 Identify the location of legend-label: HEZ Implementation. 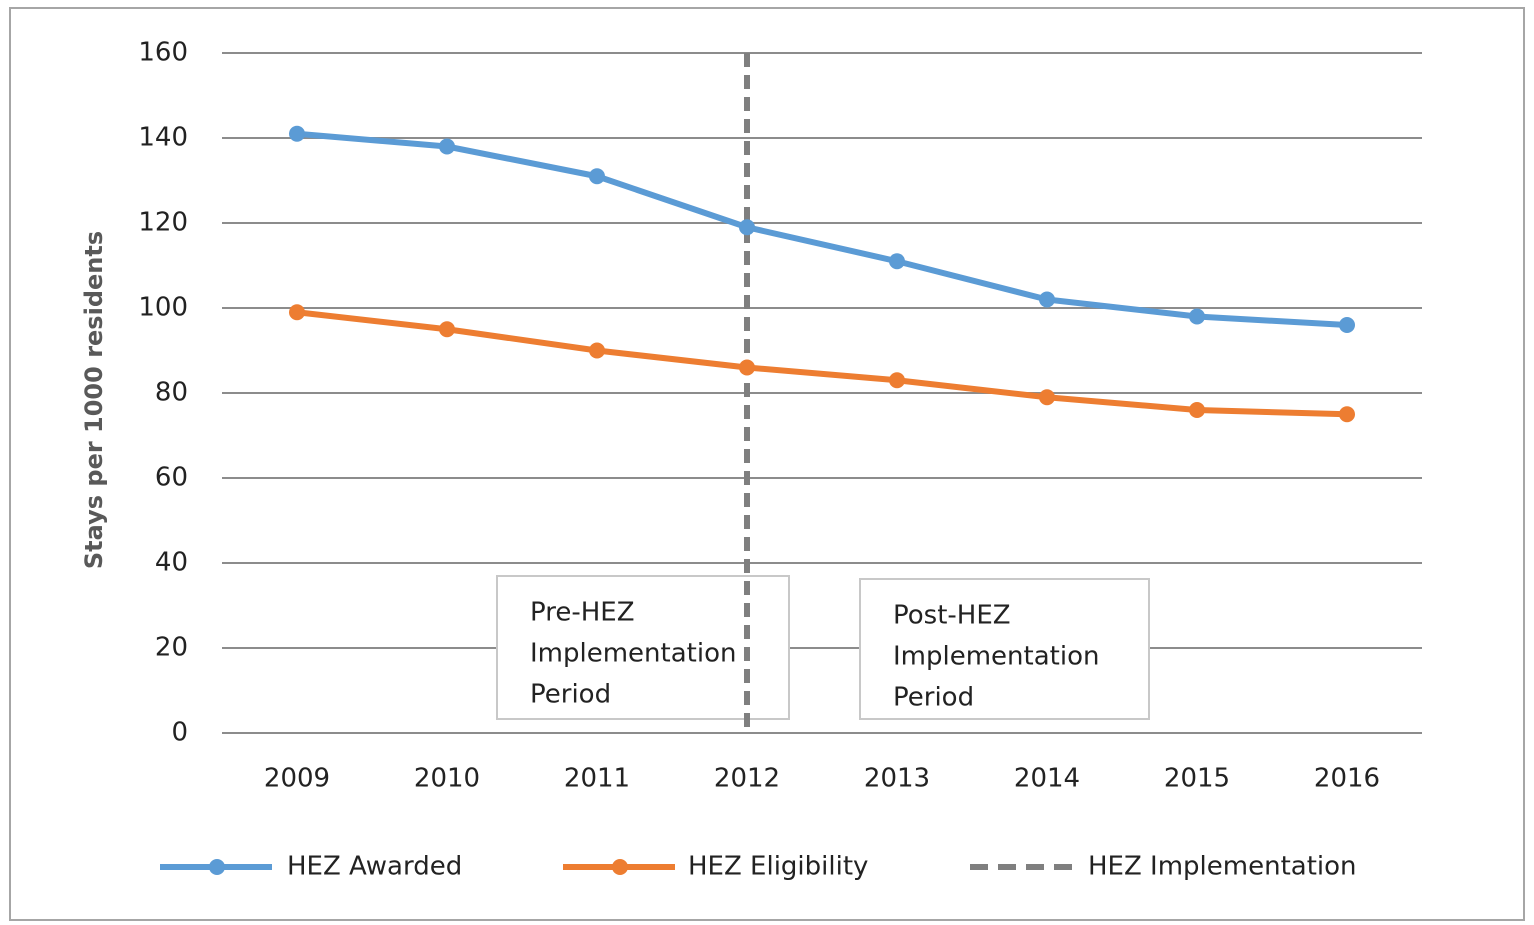
(1222, 867).